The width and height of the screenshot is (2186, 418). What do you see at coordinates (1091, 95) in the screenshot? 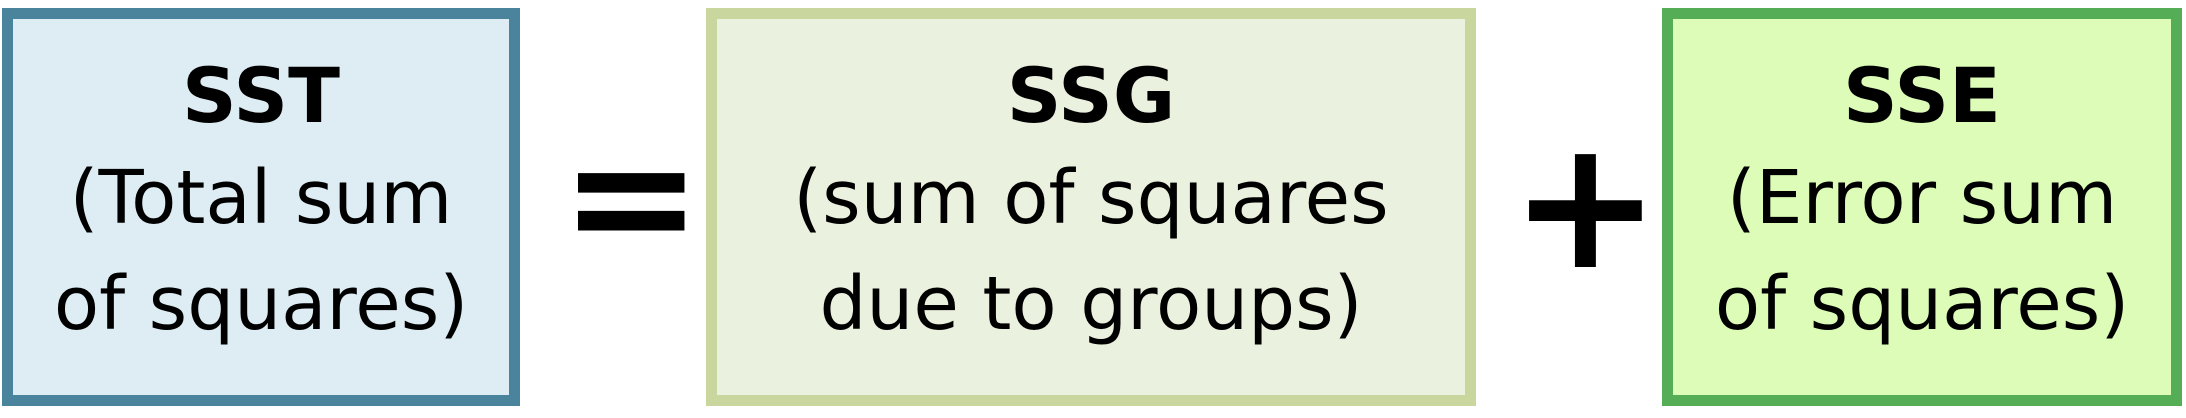
I see `ssg-term: SSG` at bounding box center [1091, 95].